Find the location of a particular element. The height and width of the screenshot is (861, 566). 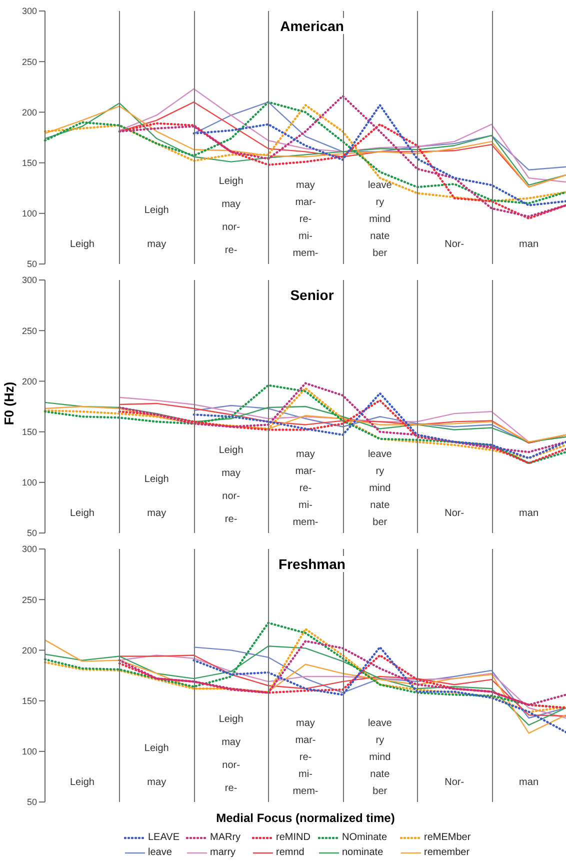

legend-label: NOminate is located at coordinates (365, 837).